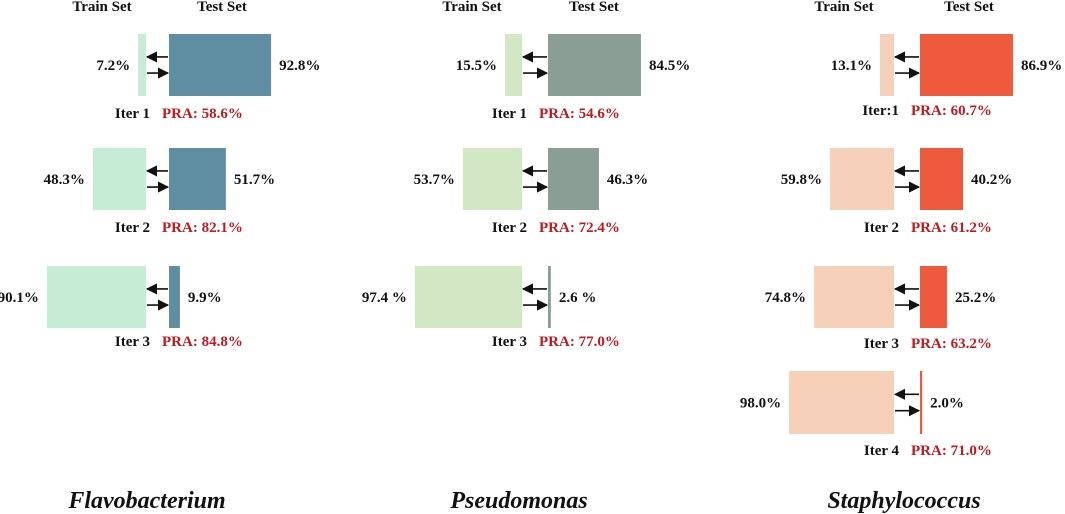  What do you see at coordinates (991, 180) in the screenshot?
I see `test-pct-label: 40.2%` at bounding box center [991, 180].